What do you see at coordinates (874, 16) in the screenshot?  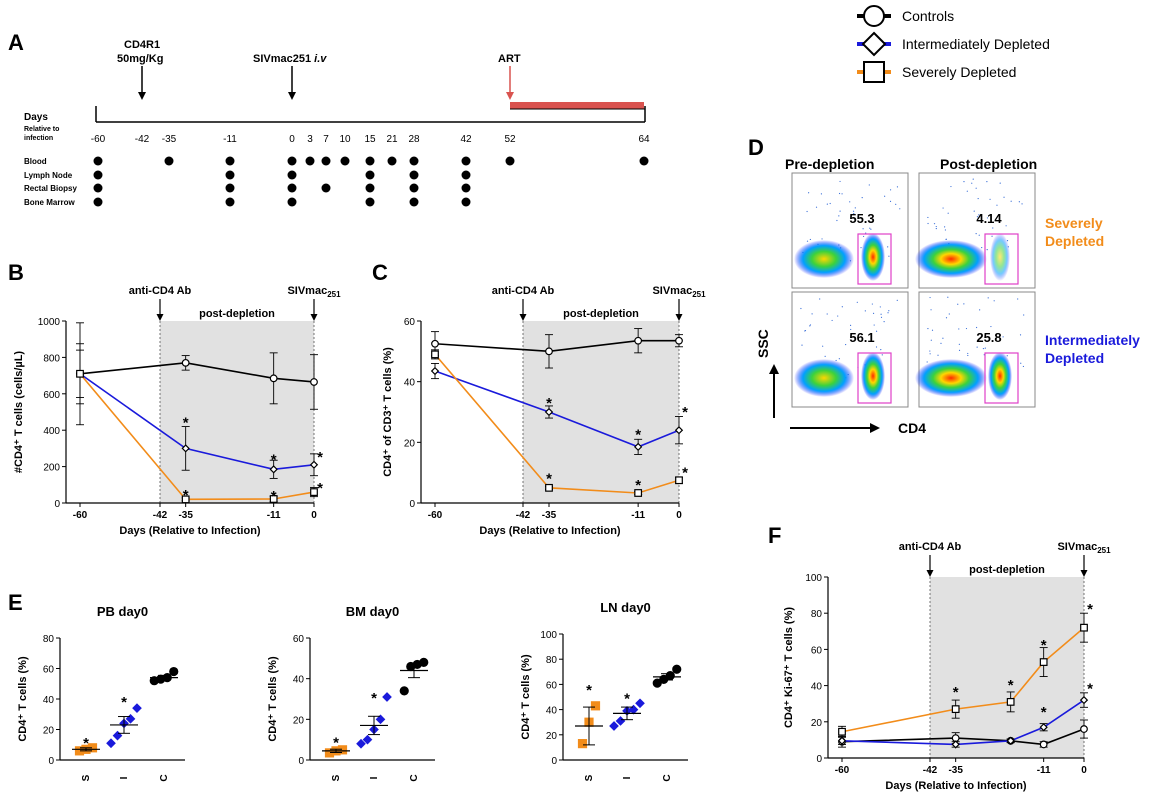 I see `legend-circle-marker` at bounding box center [874, 16].